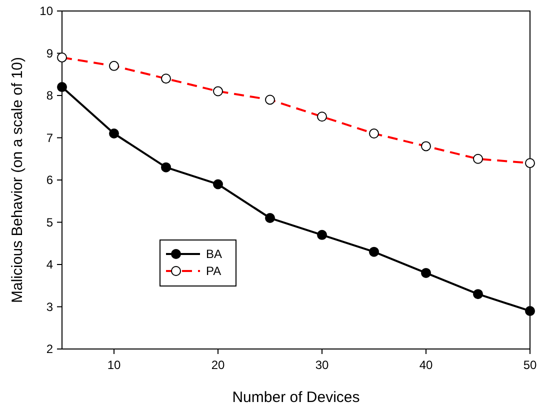  Describe the element at coordinates (17, 180) in the screenshot. I see `y-axis-title: Malicious Behavior (on a scale of 10)` at that location.